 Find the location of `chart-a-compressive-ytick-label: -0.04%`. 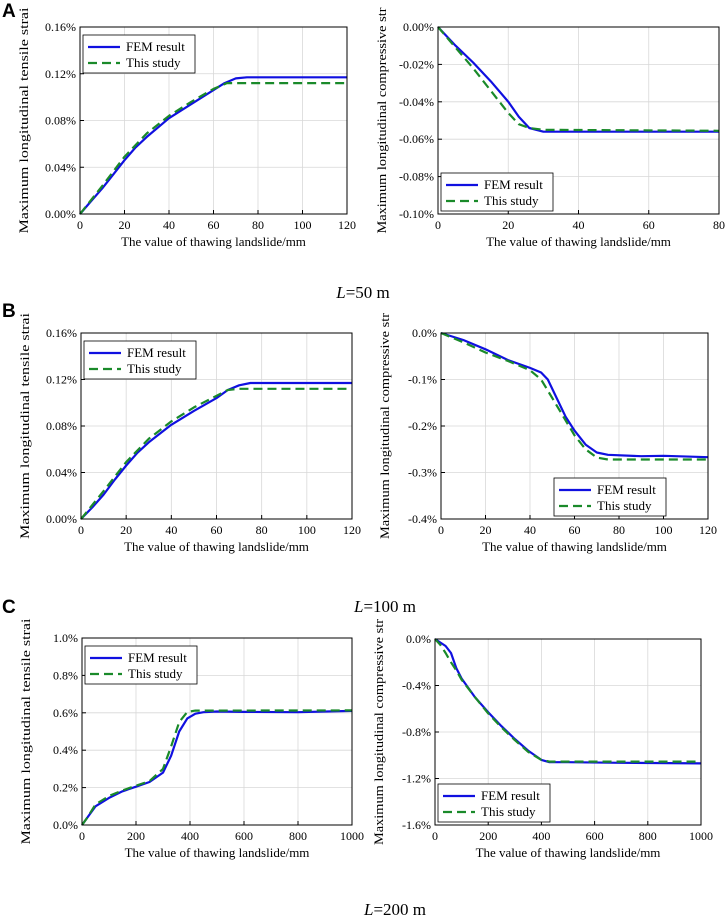

chart-a-compressive-ytick-label: -0.04% is located at coordinates (416, 102).